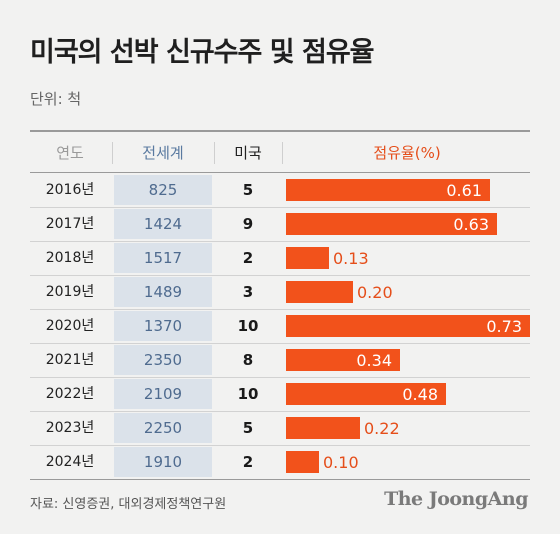  Describe the element at coordinates (374, 360) in the screenshot. I see `share-value-label: 0.34` at that location.